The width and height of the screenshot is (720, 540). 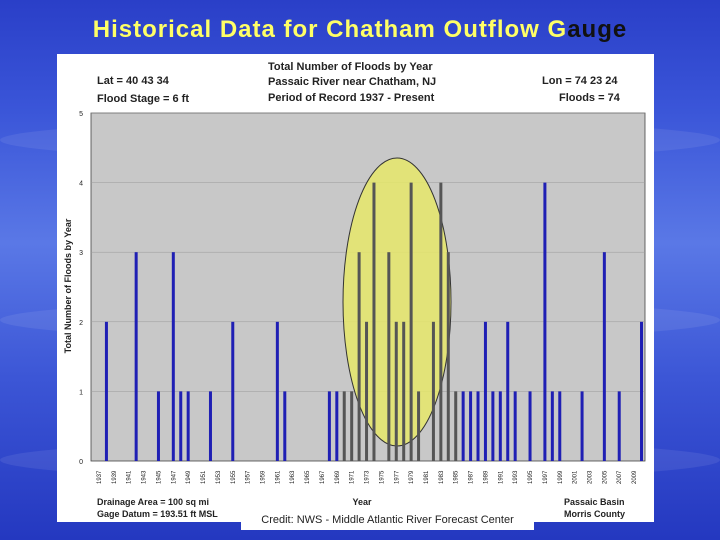 I want to click on x-tick-label: 1953, so click(x=219, y=477).